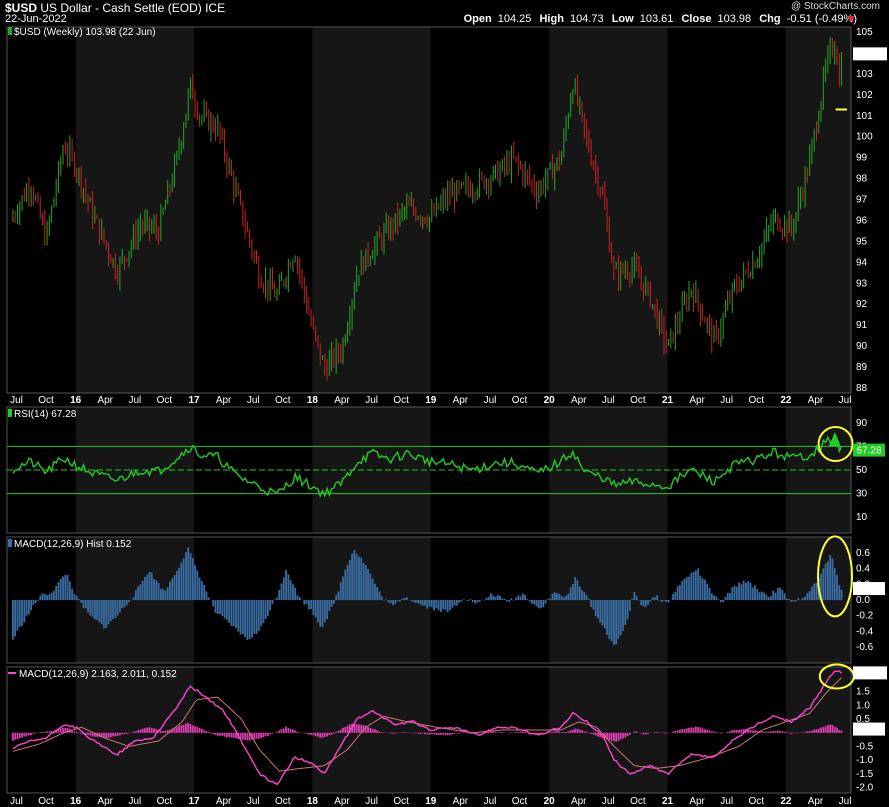 The height and width of the screenshot is (807, 889). Describe the element at coordinates (862, 241) in the screenshot. I see `price-y-tick: 95` at that location.